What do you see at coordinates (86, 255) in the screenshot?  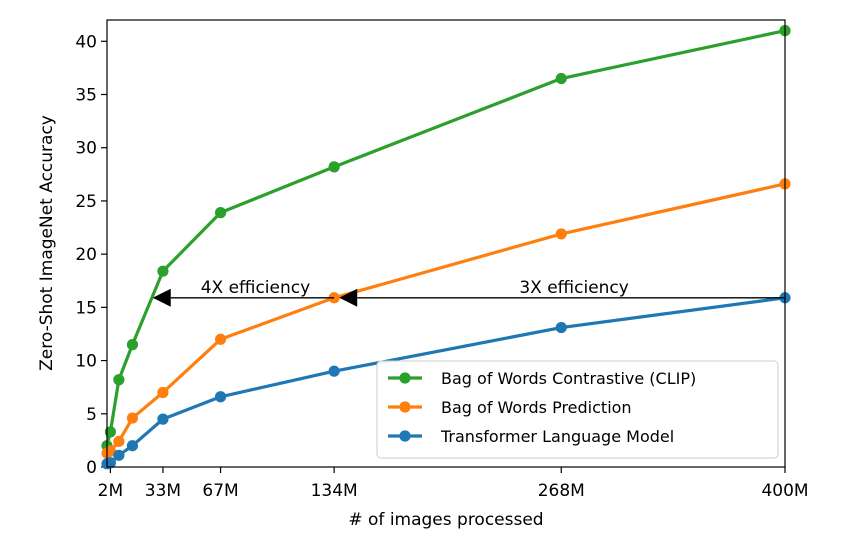 I see `y-tick-label: 20` at bounding box center [86, 255].